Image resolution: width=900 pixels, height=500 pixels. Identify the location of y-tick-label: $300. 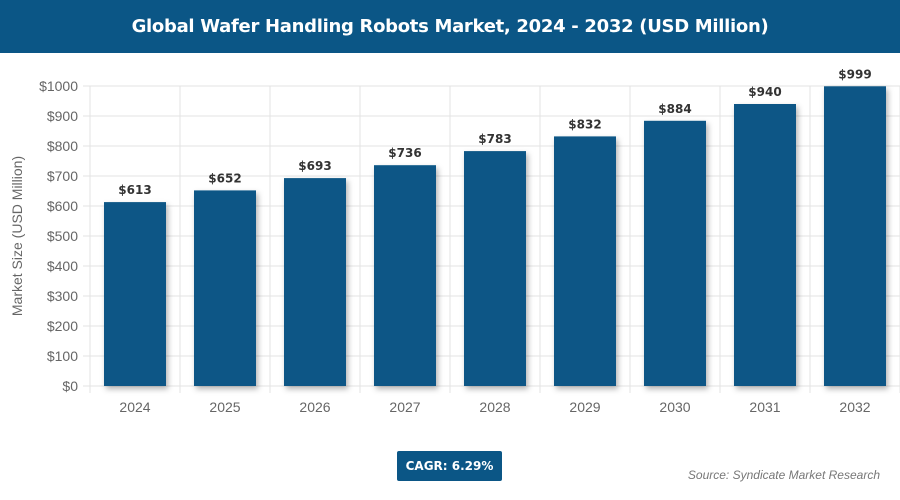
(62, 296).